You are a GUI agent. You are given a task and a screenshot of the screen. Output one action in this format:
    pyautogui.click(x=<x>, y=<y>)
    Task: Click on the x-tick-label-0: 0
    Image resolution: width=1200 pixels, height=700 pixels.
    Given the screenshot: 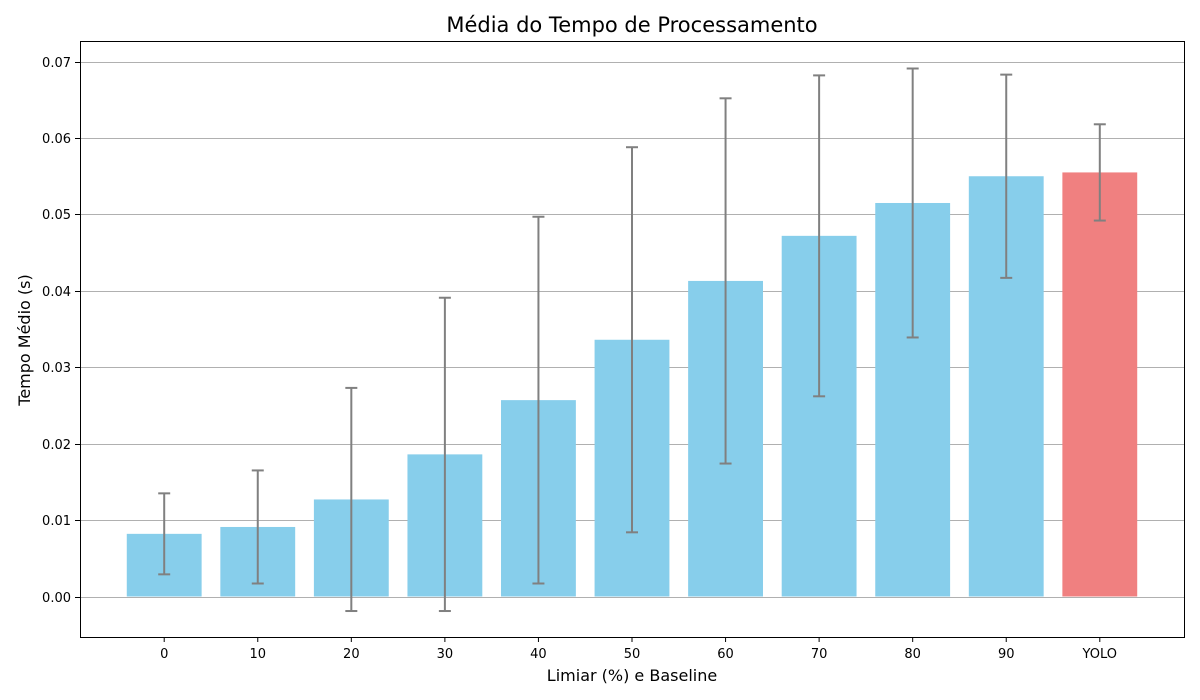 What is the action you would take?
    pyautogui.click(x=164, y=654)
    